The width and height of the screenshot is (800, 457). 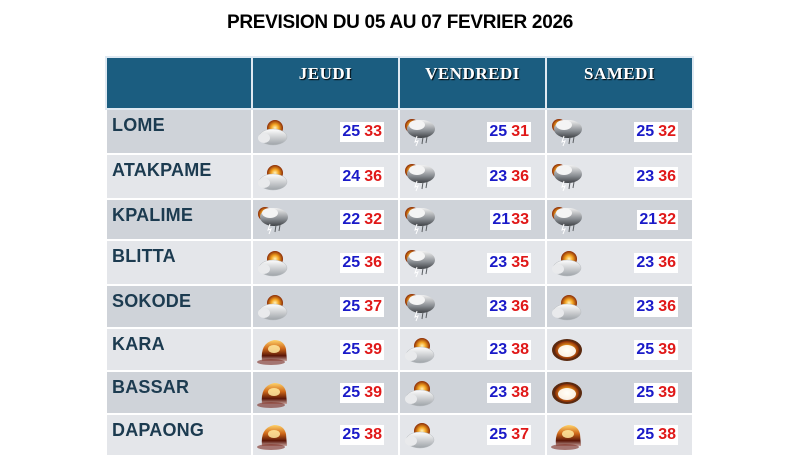 I want to click on table-row: BLITTA 25 36 23 35, so click(x=399, y=262).